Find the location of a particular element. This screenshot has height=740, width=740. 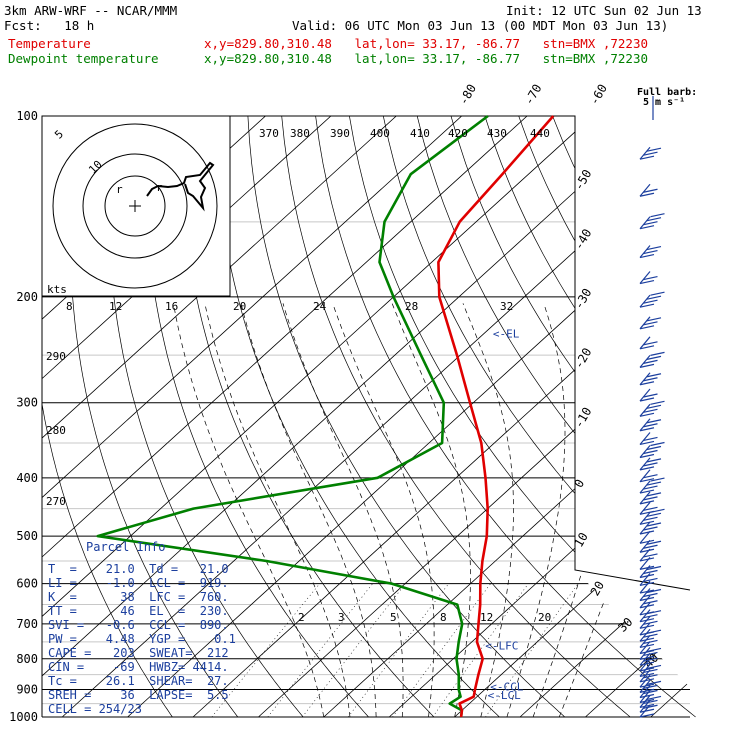

parcel-row: LI = -1.0 LCL = 919. is located at coordinates (138, 583).